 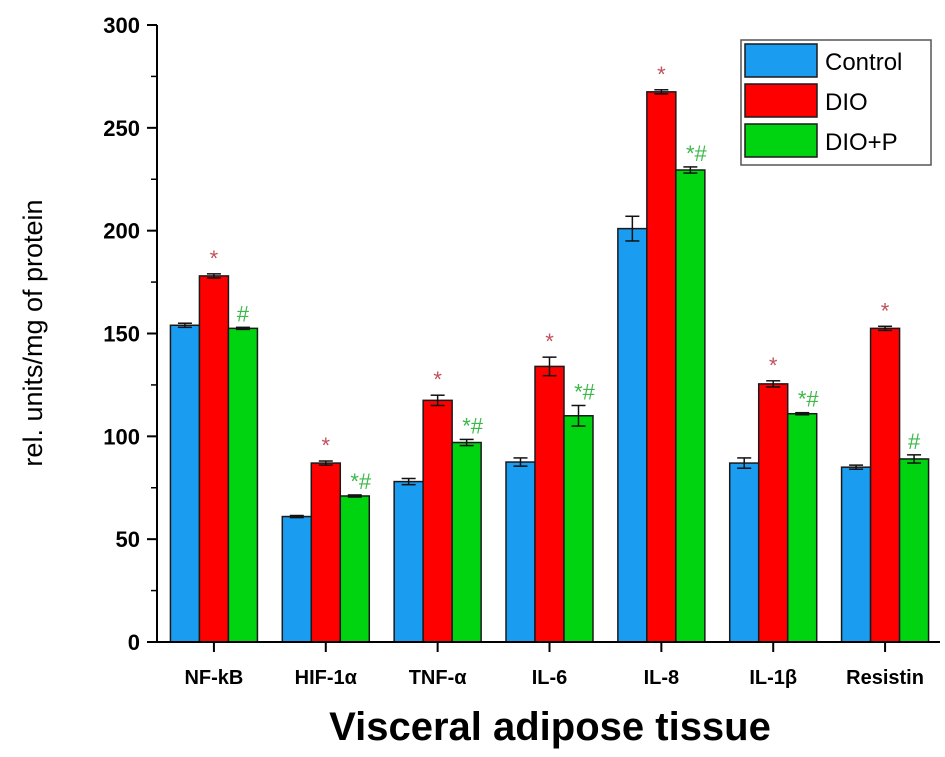 I want to click on legend-swatch-dio-p, so click(x=781, y=140).